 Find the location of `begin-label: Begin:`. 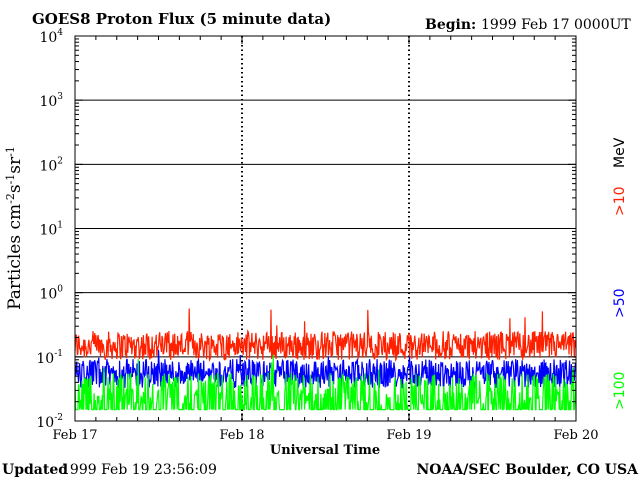

begin-label: Begin: is located at coordinates (450, 25).